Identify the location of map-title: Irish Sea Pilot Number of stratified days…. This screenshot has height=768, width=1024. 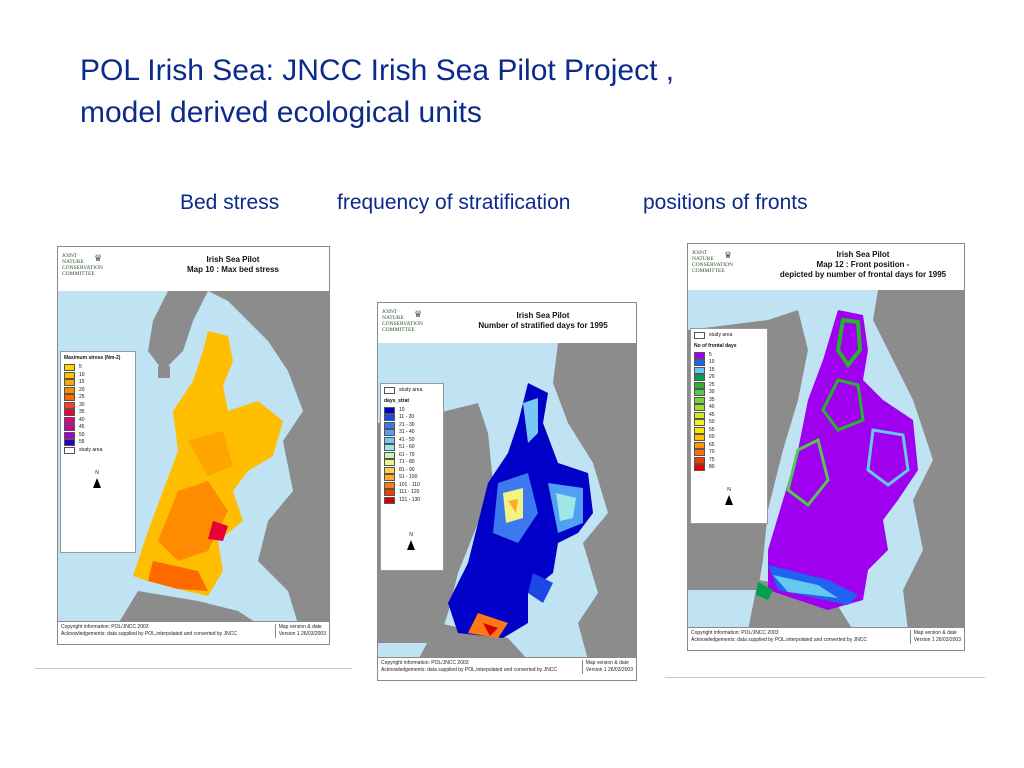
(543, 320).